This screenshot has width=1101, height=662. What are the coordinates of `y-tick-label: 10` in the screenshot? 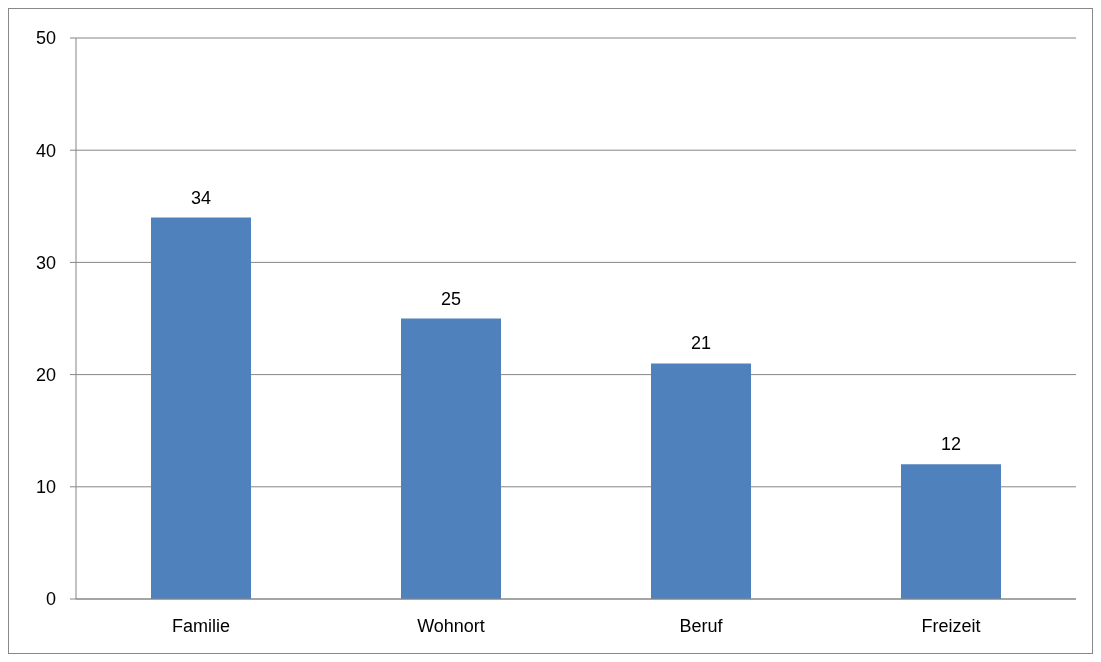 It's located at (45, 487).